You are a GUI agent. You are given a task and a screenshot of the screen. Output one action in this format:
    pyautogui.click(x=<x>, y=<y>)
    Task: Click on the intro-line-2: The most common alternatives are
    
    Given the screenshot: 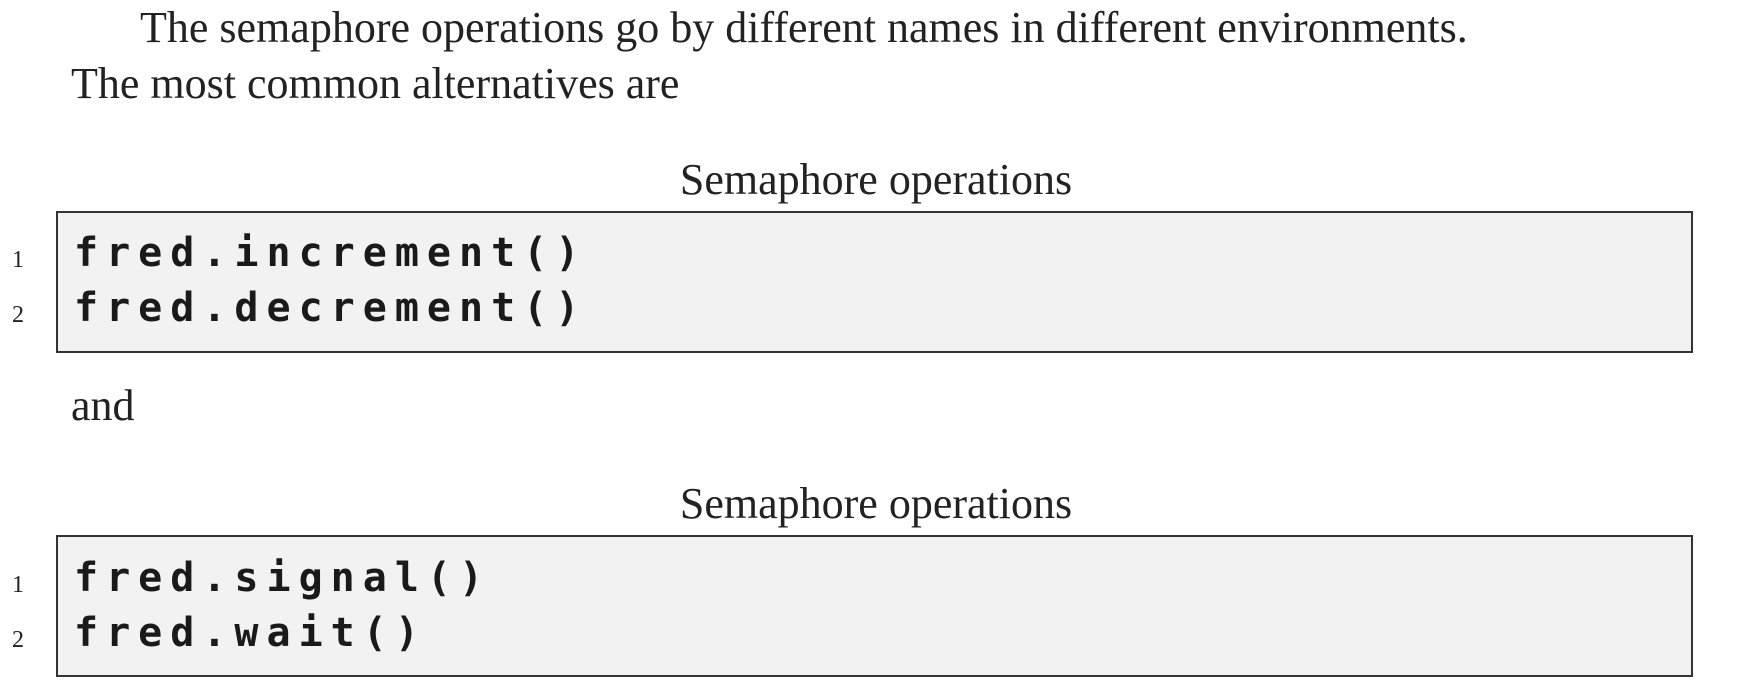 What is the action you would take?
    pyautogui.click(x=375, y=83)
    